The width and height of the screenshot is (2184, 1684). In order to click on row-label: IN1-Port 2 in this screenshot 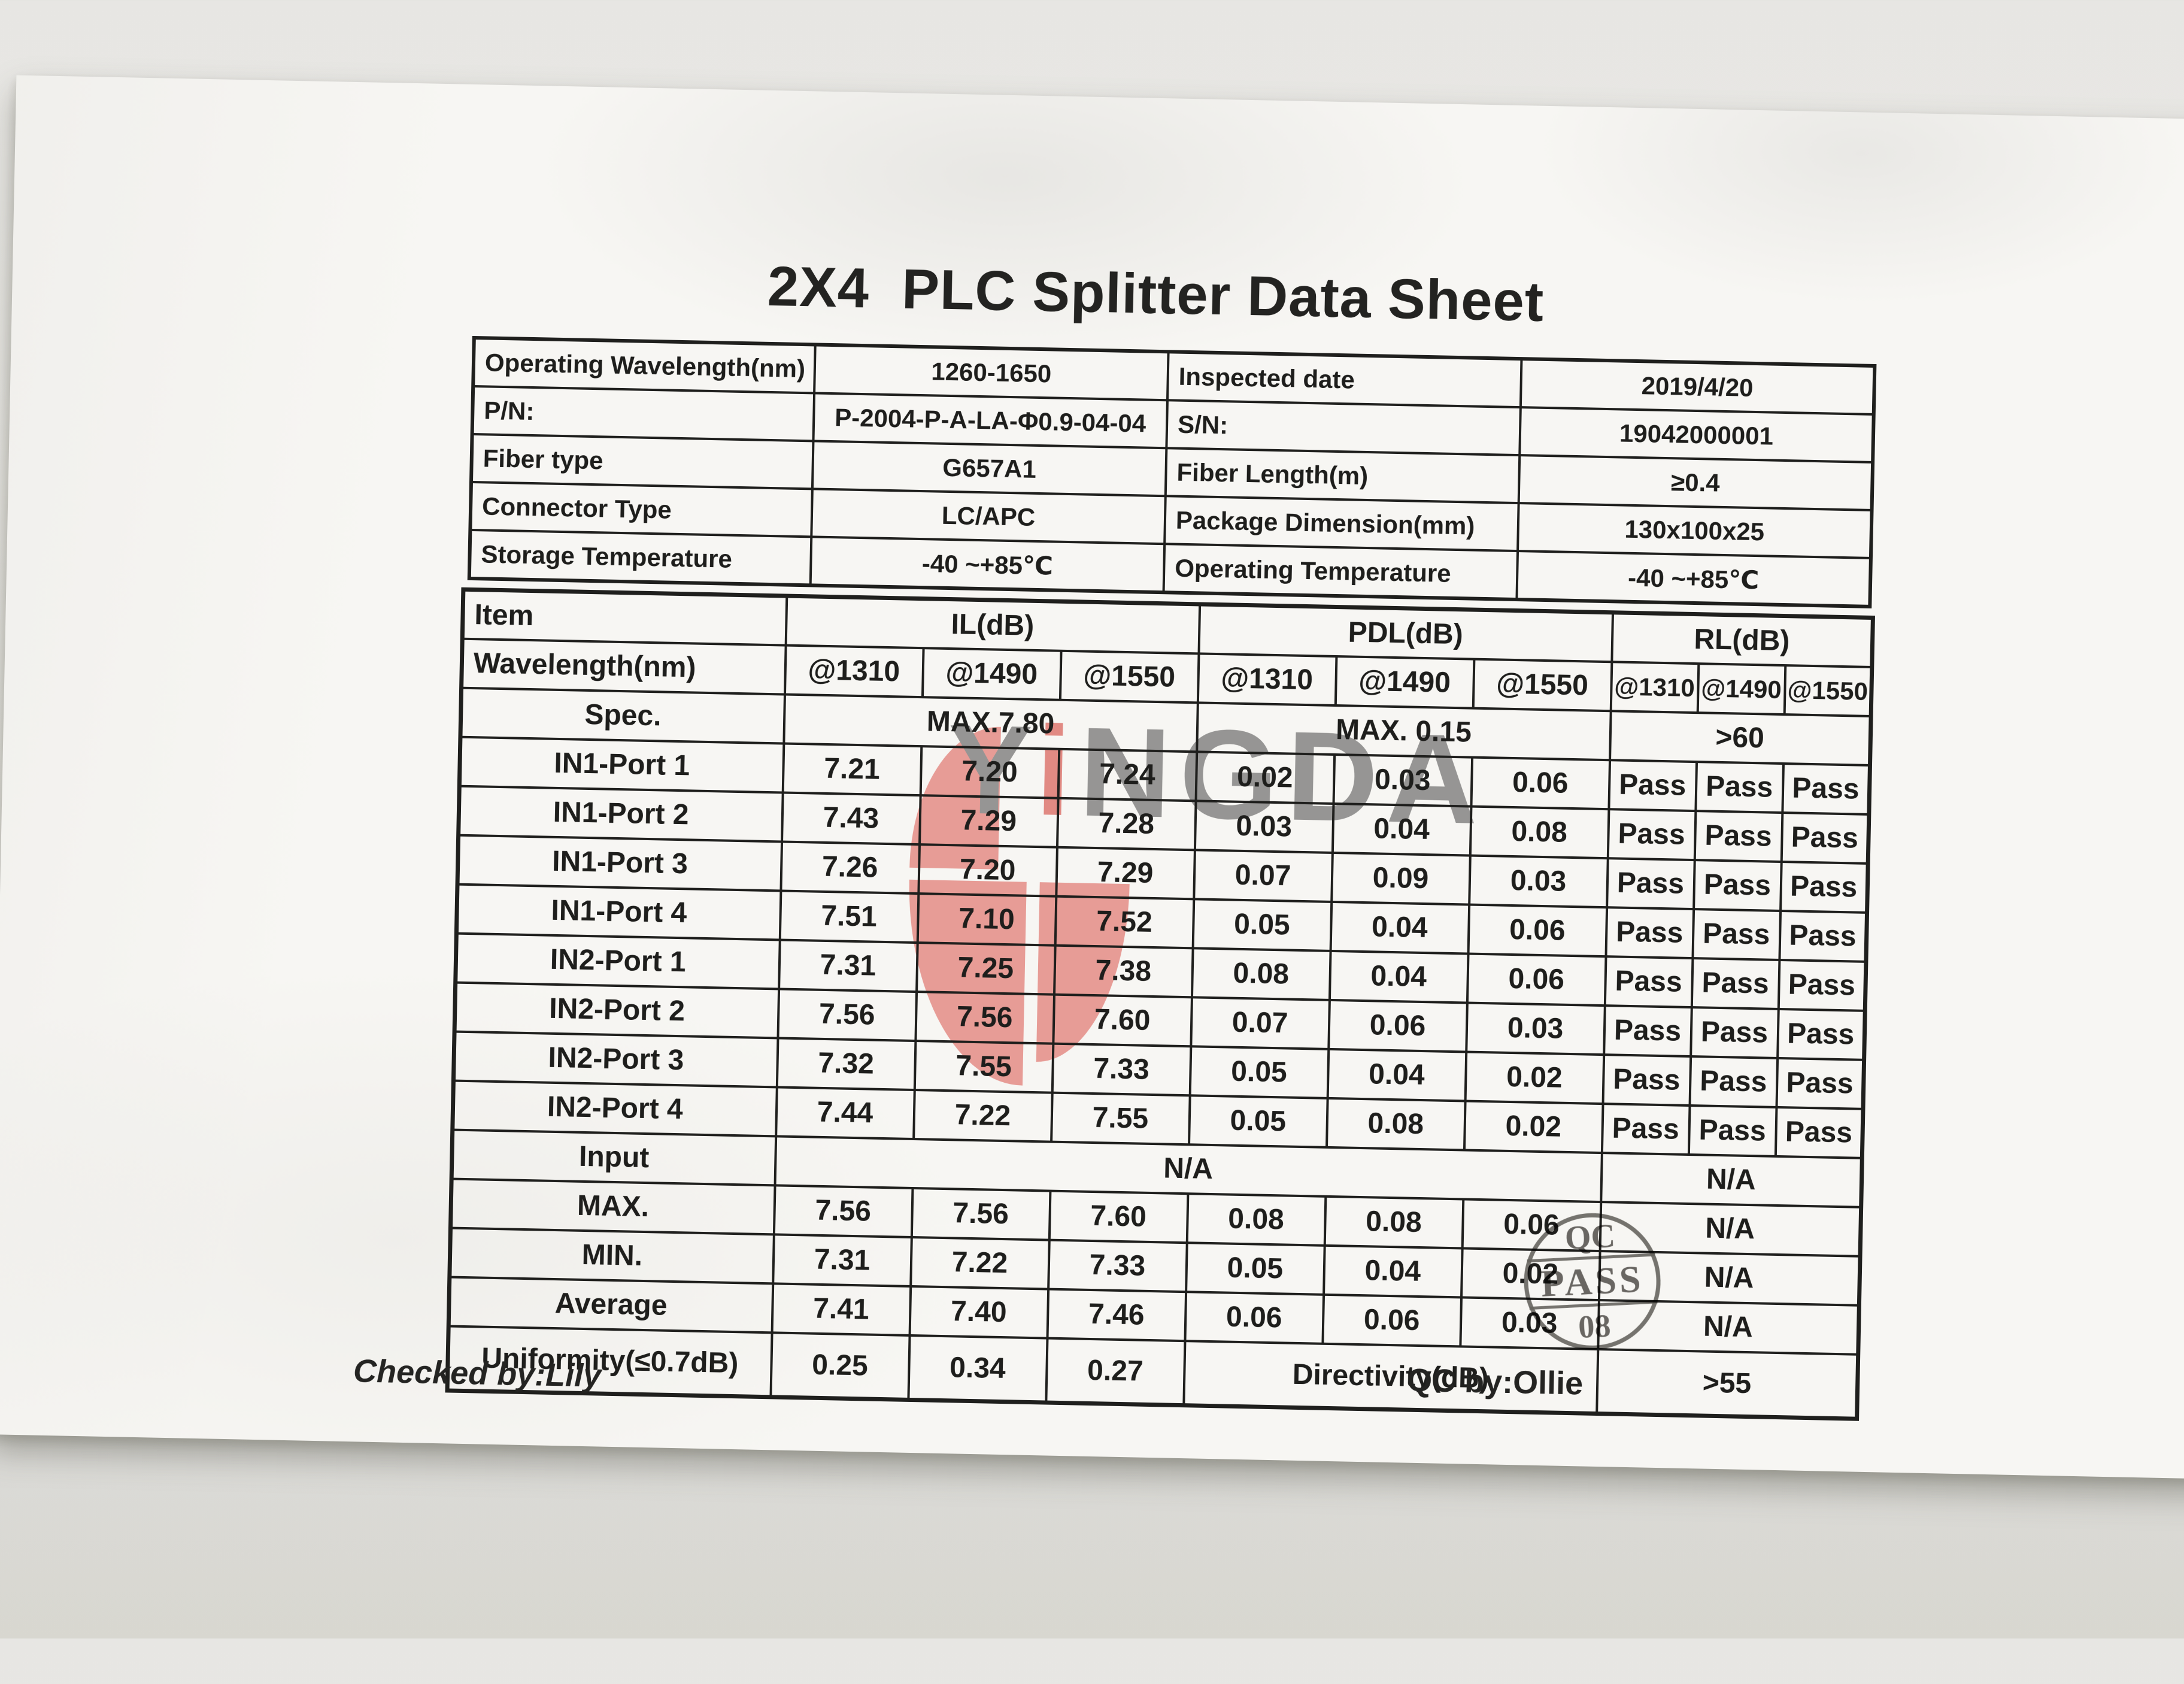, I will do `click(620, 813)`.